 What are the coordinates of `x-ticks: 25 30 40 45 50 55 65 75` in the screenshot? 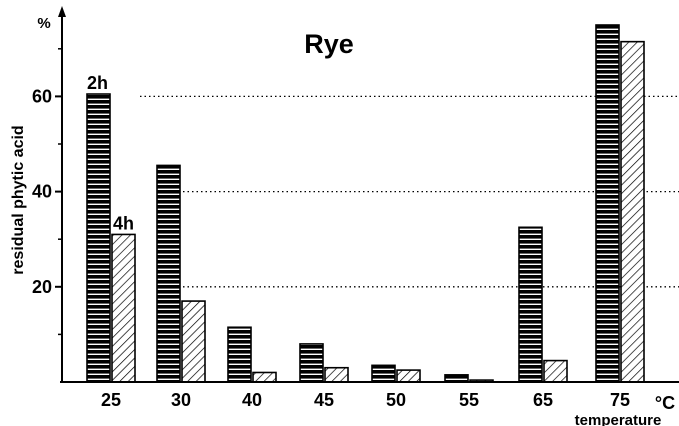 It's located at (365, 400).